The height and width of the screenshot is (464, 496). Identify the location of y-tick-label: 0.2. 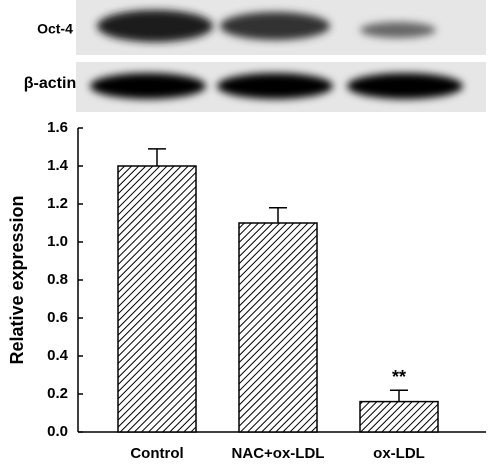
(57, 393).